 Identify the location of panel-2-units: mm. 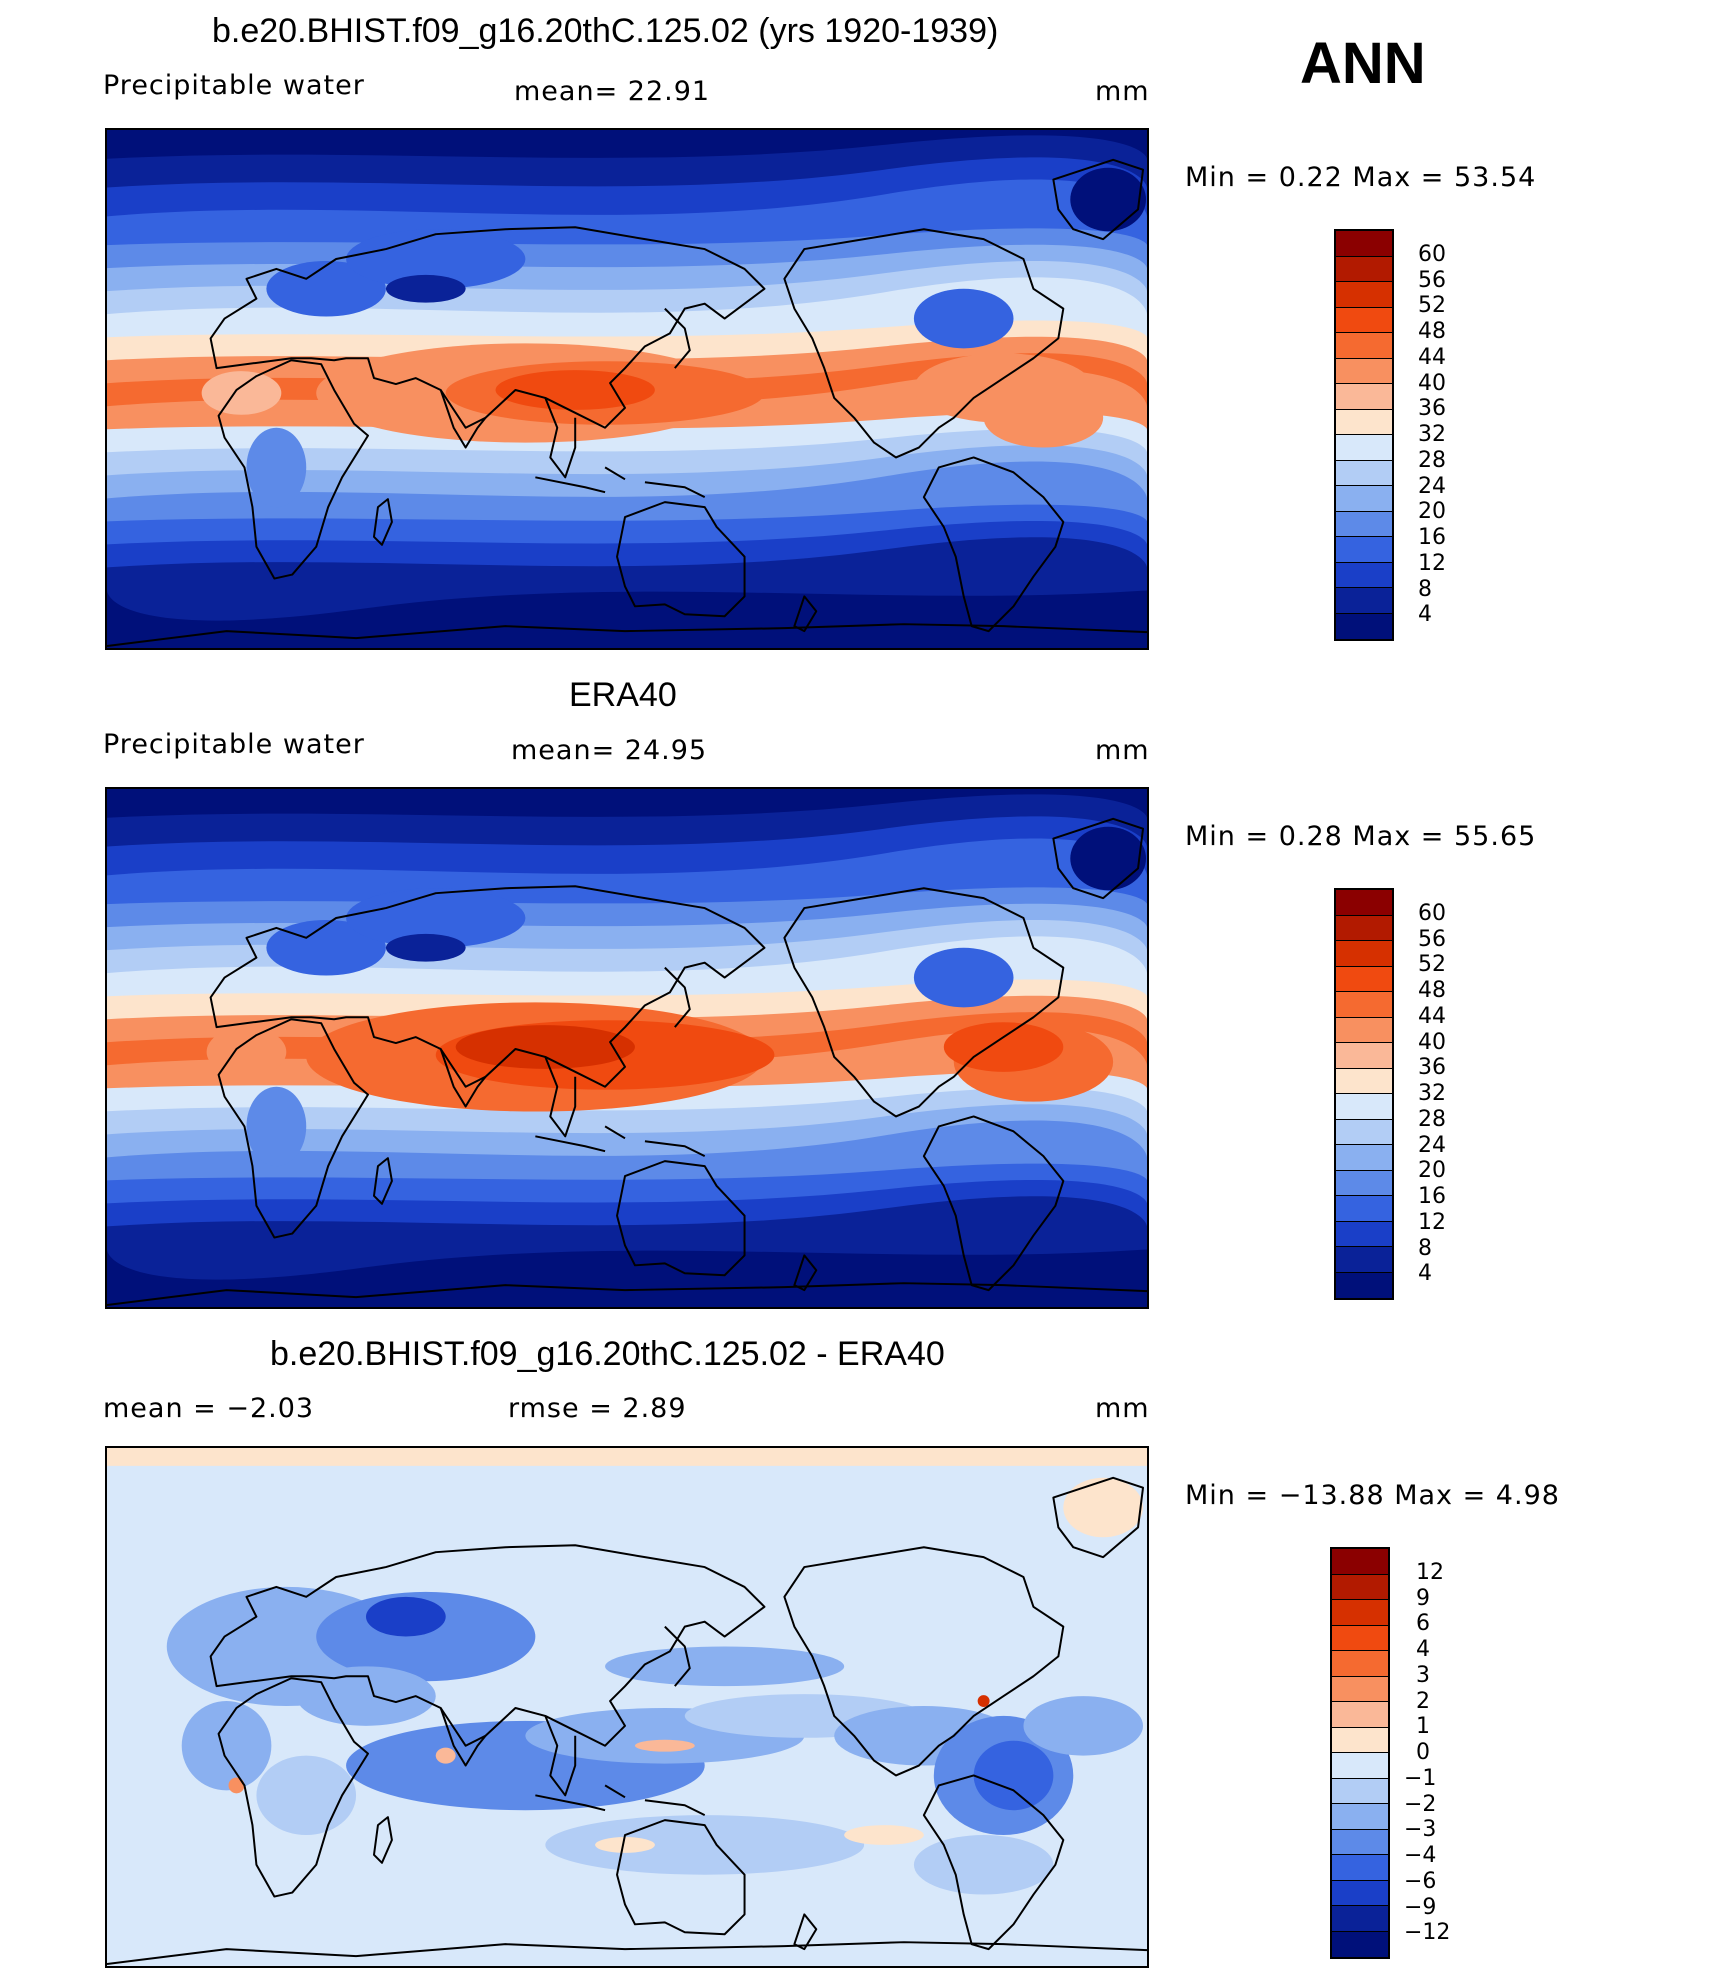
(1122, 750).